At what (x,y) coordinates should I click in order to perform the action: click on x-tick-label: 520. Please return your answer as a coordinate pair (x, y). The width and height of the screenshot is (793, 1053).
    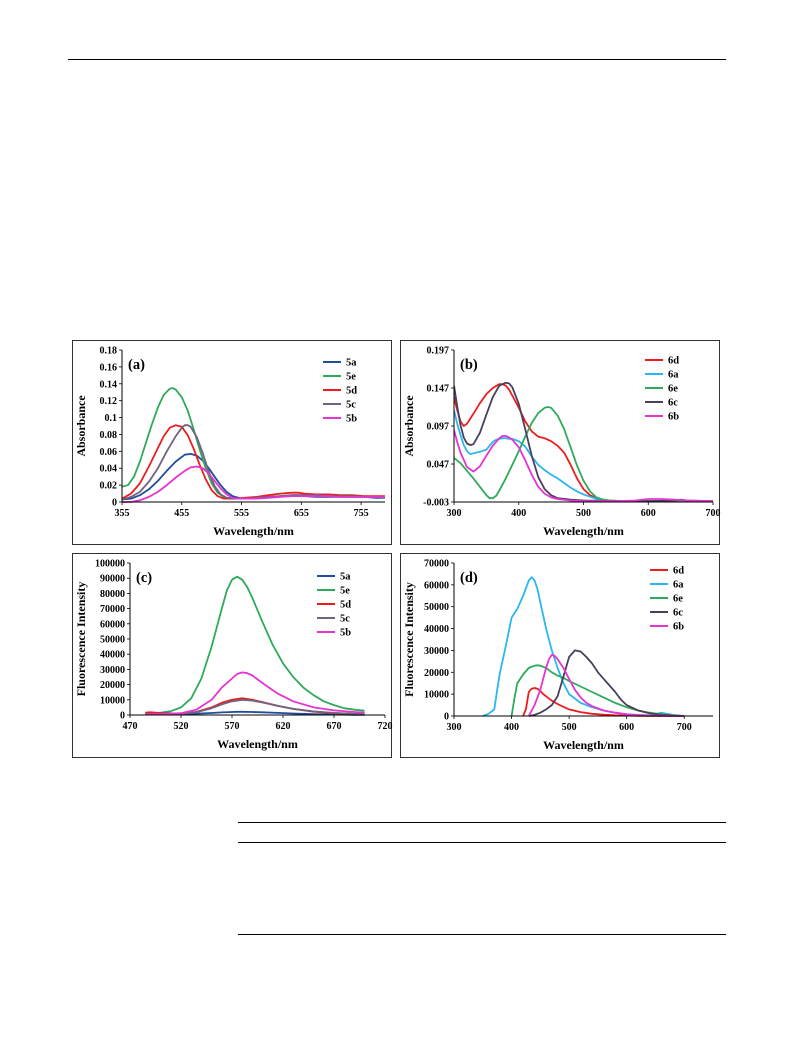
    Looking at the image, I should click on (181, 726).